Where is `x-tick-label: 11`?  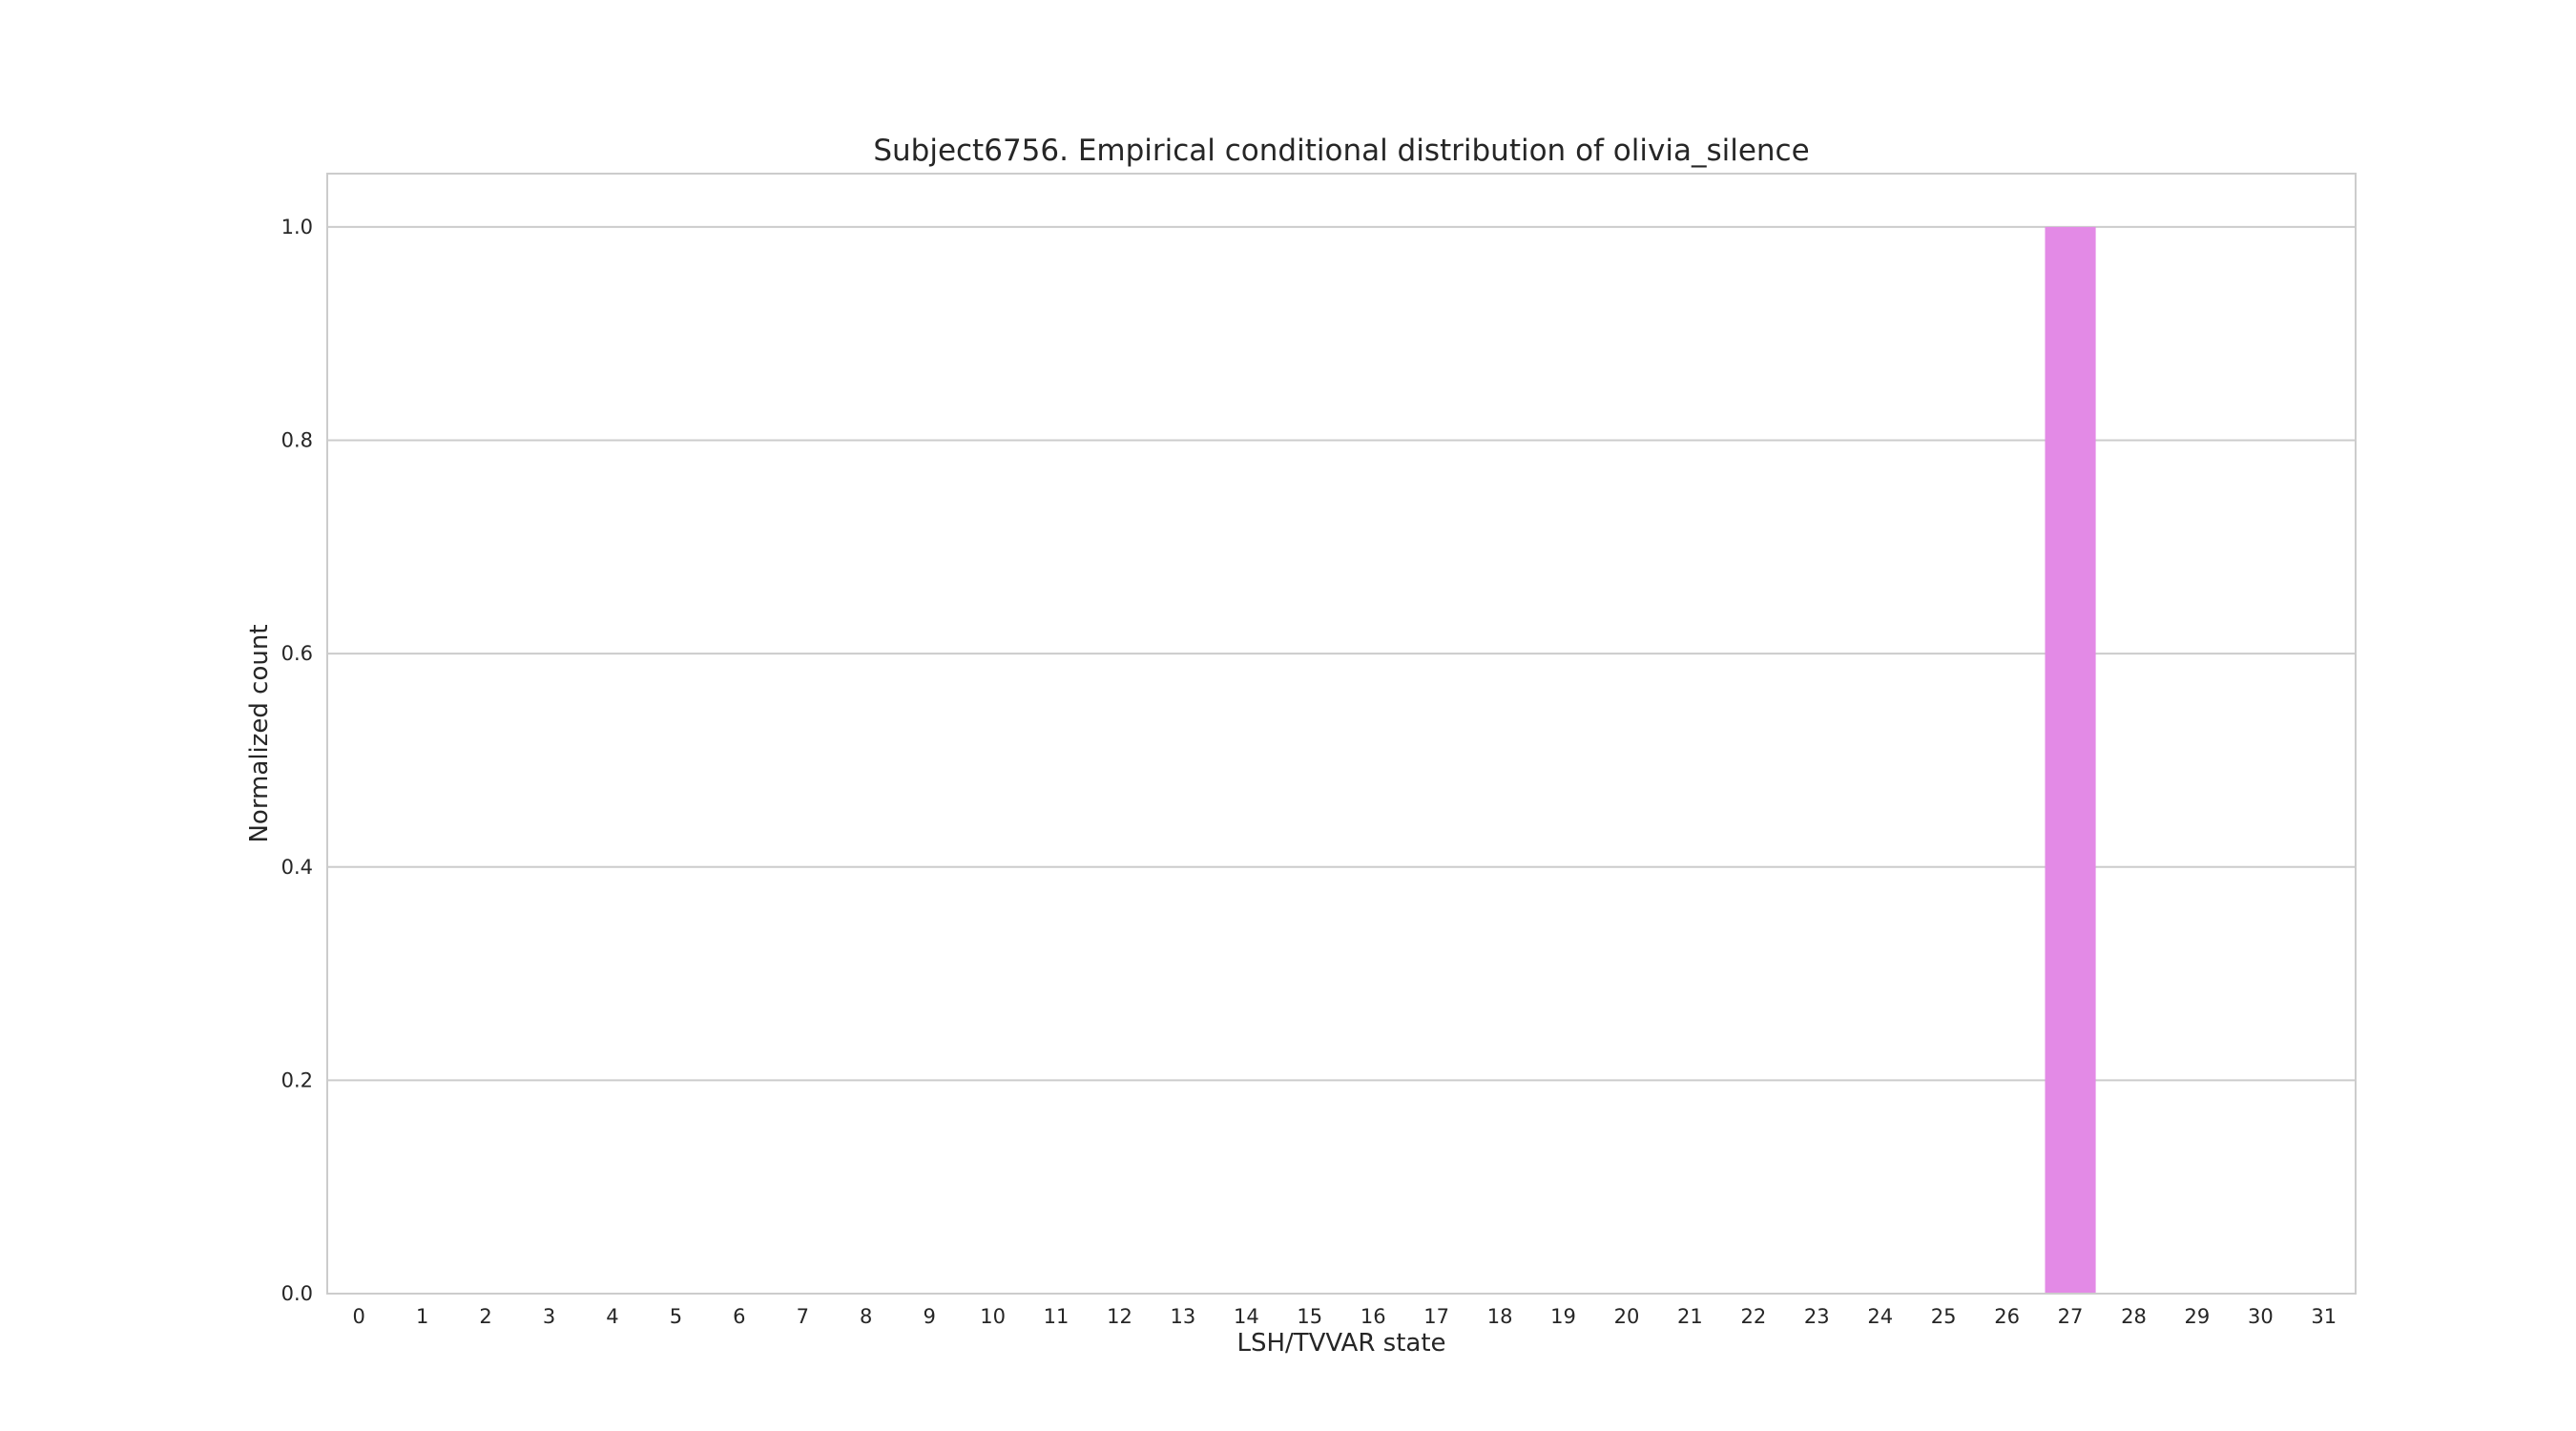 x-tick-label: 11 is located at coordinates (1057, 1316).